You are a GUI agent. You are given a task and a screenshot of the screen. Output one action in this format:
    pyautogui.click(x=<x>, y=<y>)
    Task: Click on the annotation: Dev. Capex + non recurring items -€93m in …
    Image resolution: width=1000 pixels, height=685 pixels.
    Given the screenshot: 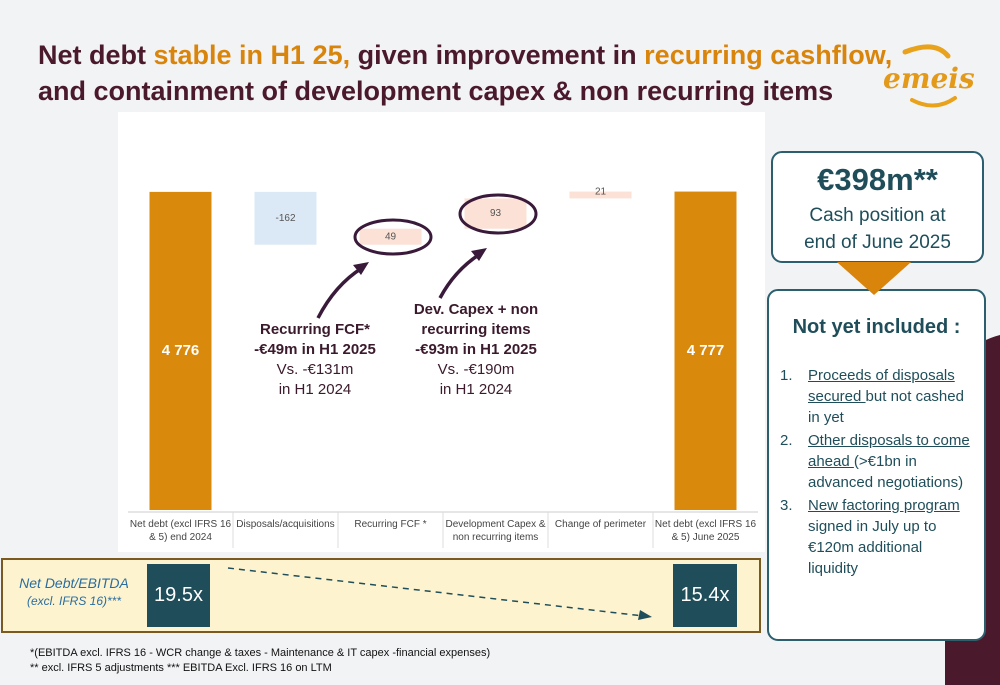 What is the action you would take?
    pyautogui.click(x=476, y=350)
    